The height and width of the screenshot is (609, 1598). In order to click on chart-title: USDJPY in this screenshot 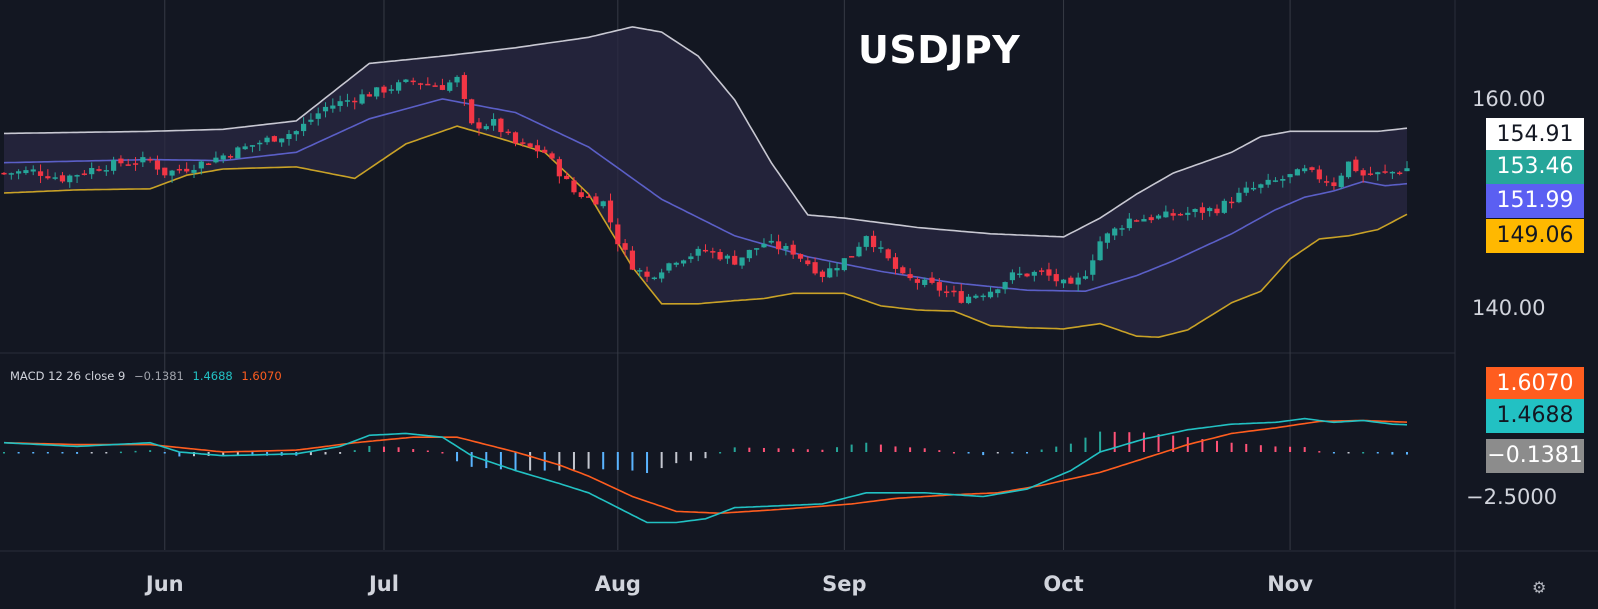, I will do `click(939, 50)`.